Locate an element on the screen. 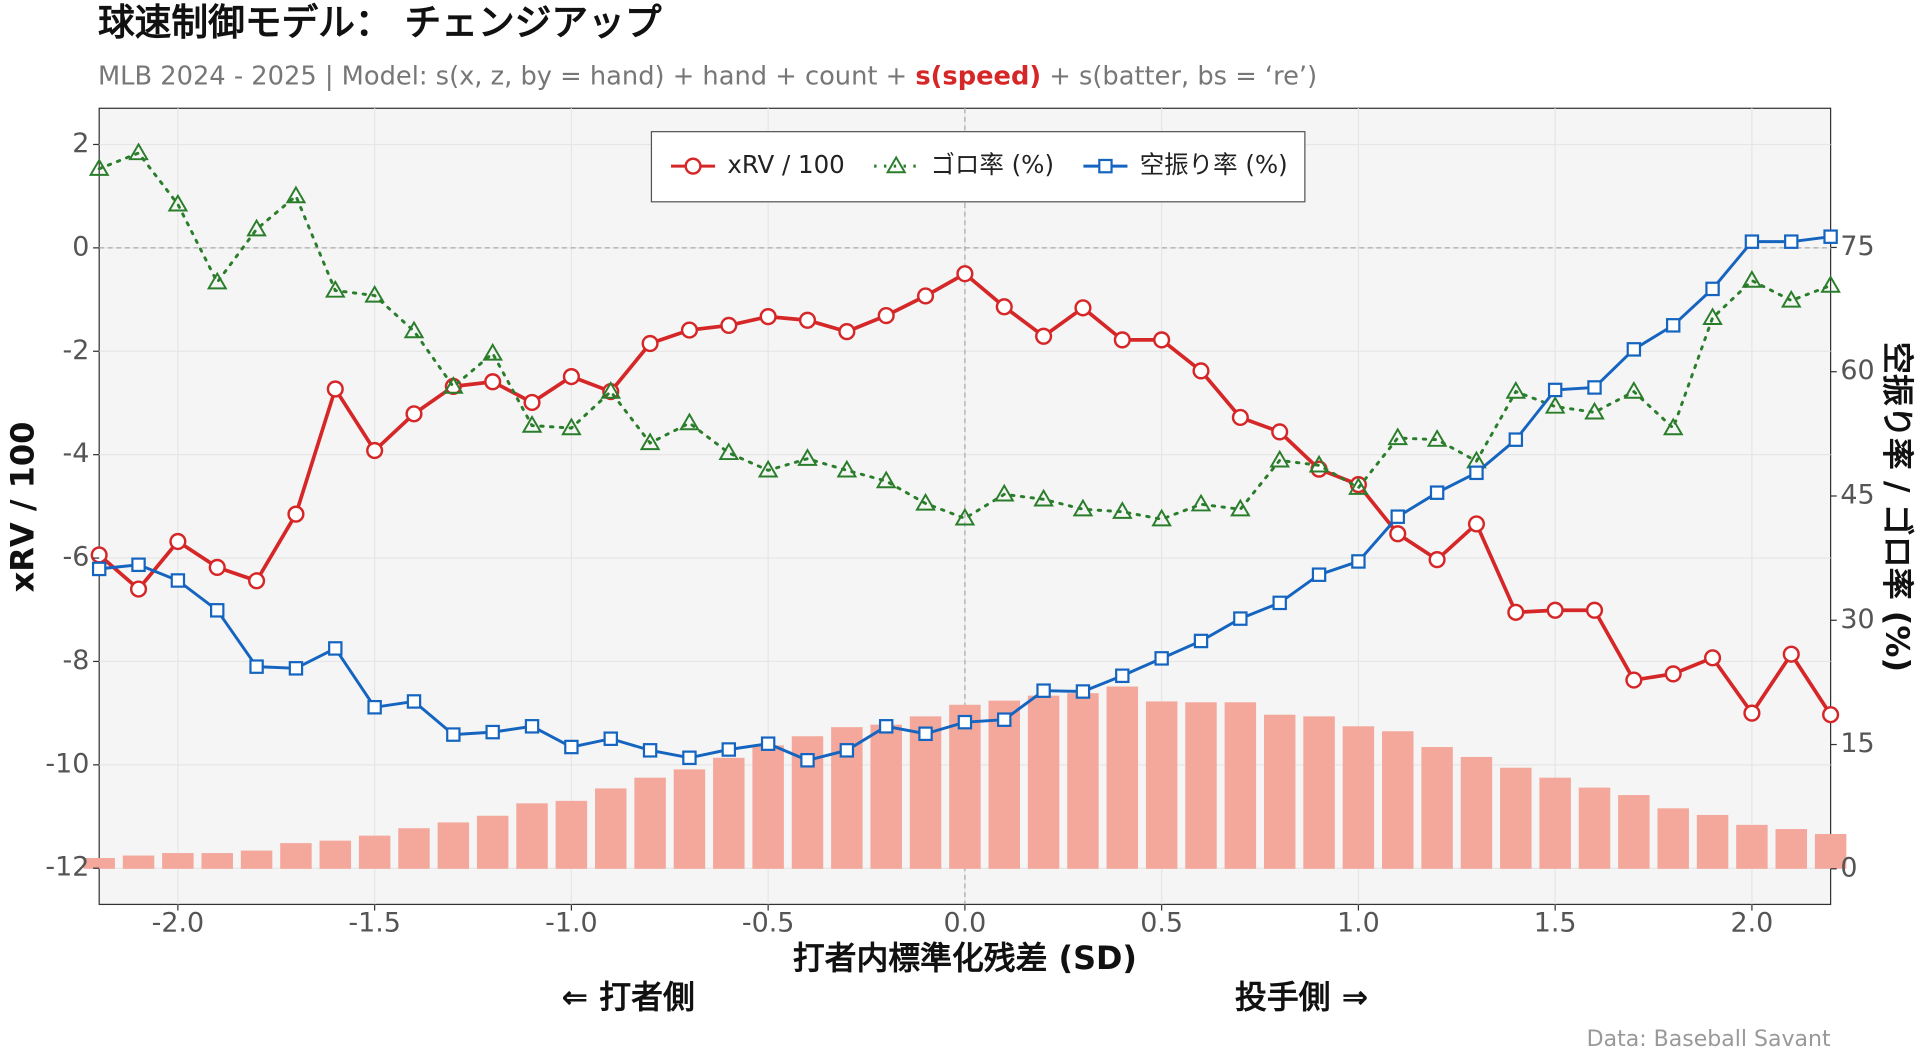 This screenshot has height=1057, width=1920. x-axis-label: 打者内標準化残差 (SD) is located at coordinates (965, 958).